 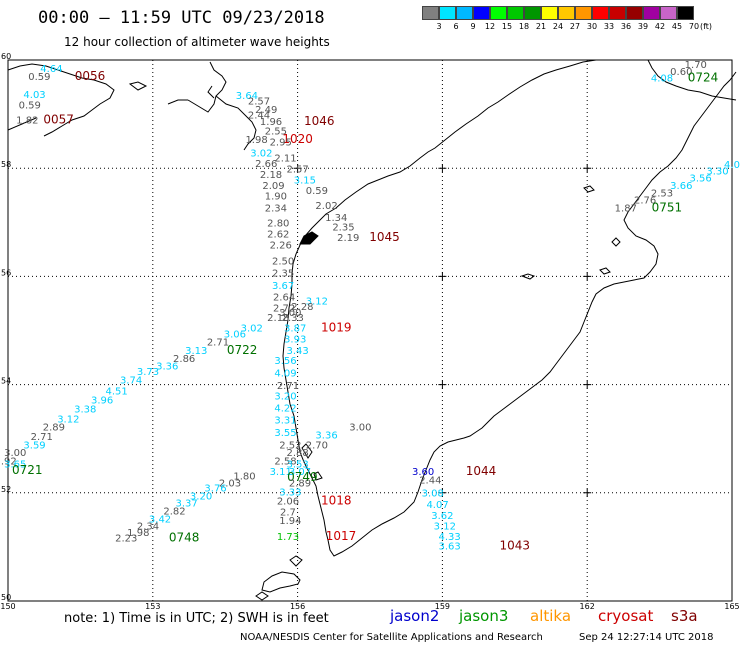 What do you see at coordinates (288, 537) in the screenshot?
I see `swh-value-label: 1.73` at bounding box center [288, 537].